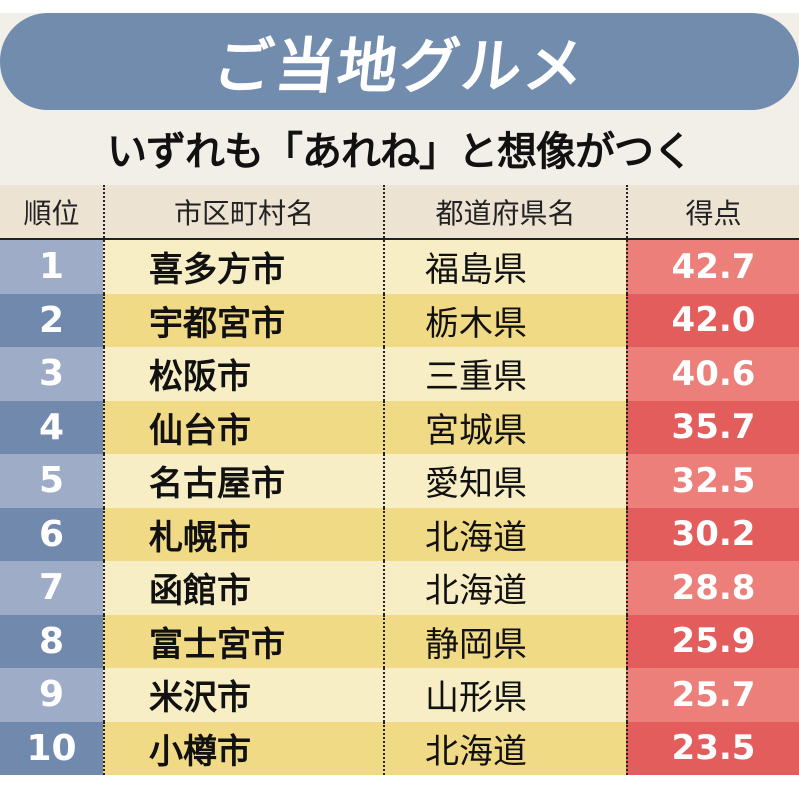 This screenshot has width=799, height=791. What do you see at coordinates (243, 534) in the screenshot?
I see `city-cell: 札幌市` at bounding box center [243, 534].